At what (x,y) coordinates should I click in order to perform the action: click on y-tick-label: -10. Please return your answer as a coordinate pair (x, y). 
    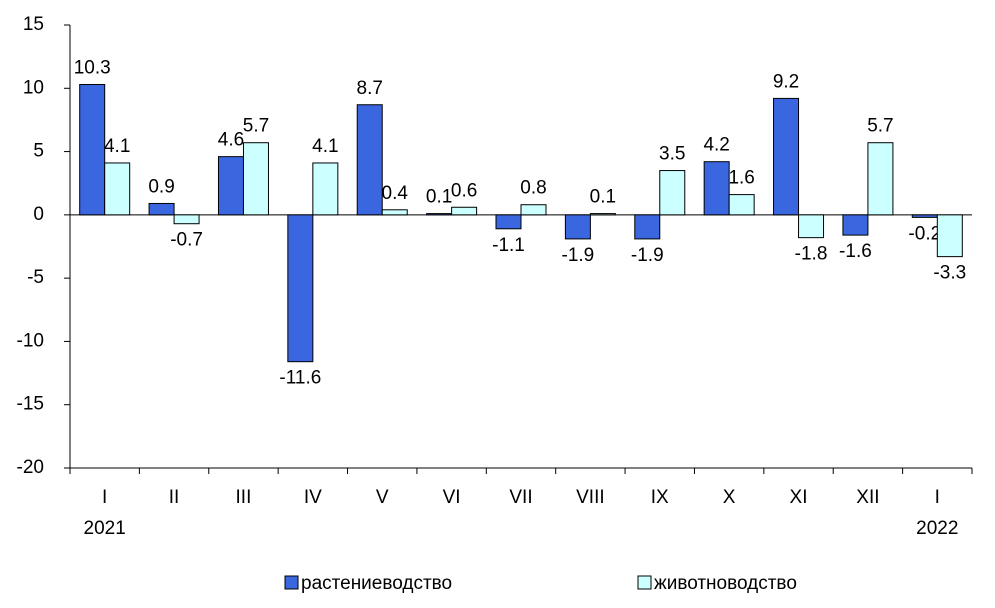
    Looking at the image, I should click on (30, 340).